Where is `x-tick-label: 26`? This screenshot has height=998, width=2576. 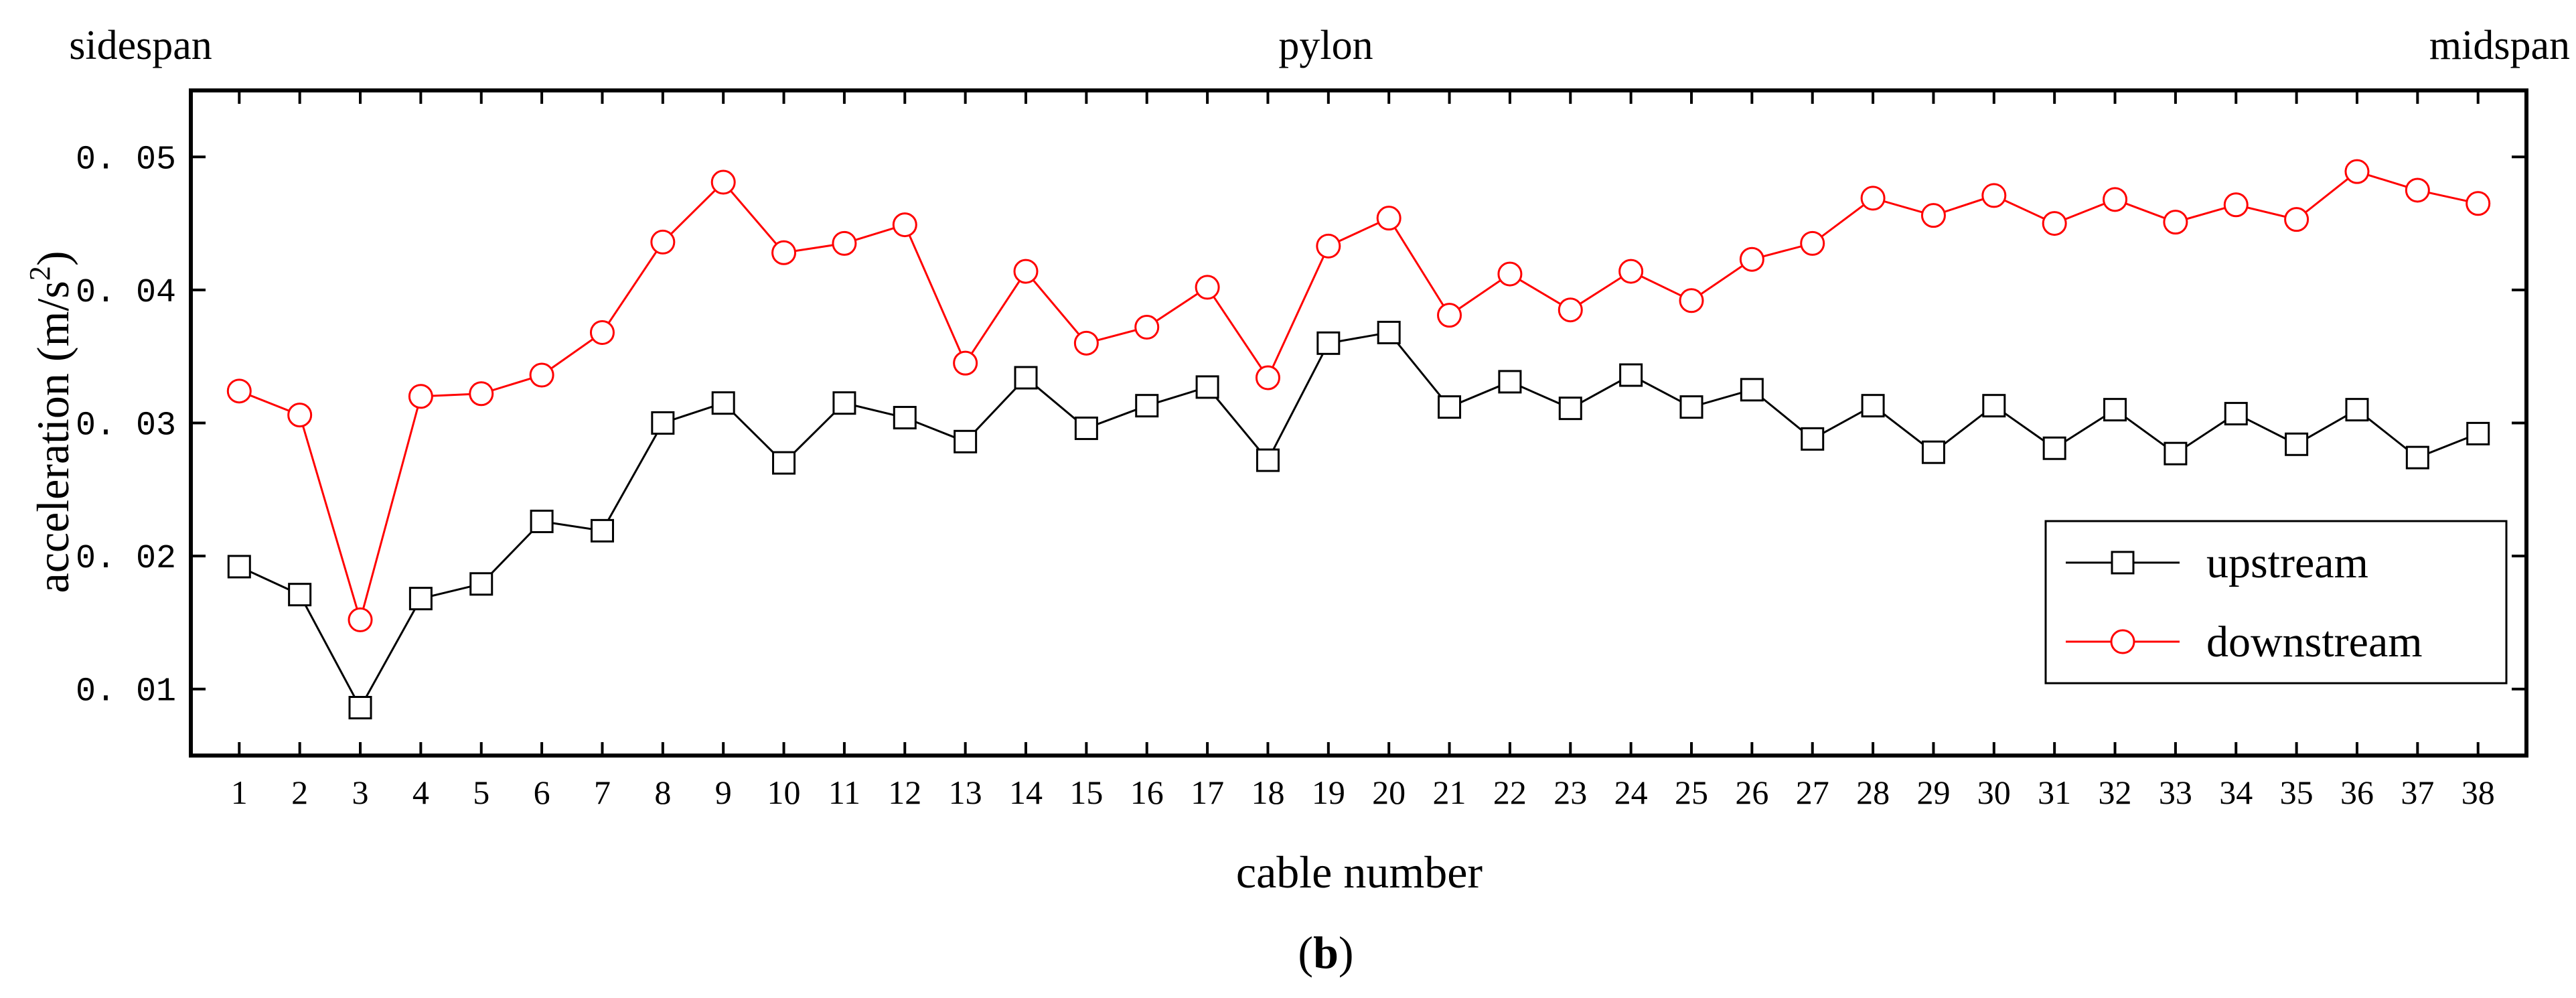 x-tick-label: 26 is located at coordinates (1751, 792).